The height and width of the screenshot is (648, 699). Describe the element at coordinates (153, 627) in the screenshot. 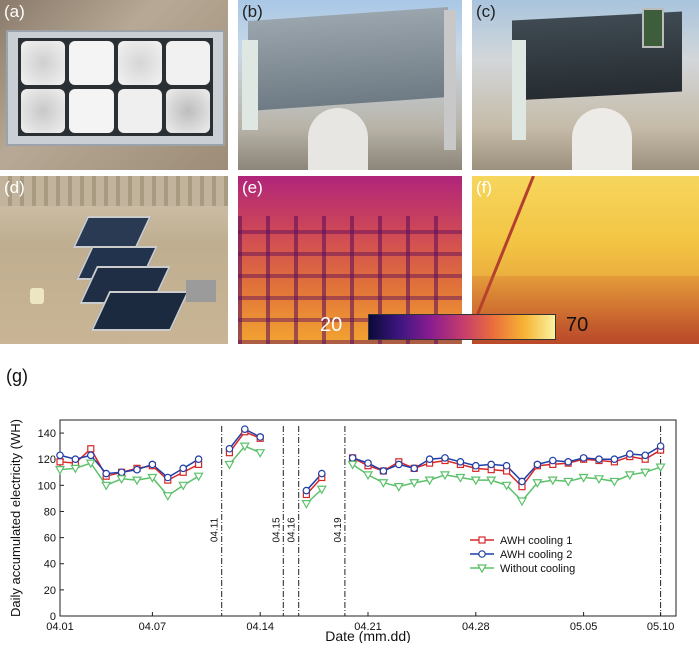

I see `x-tick-label: 04.07` at that location.